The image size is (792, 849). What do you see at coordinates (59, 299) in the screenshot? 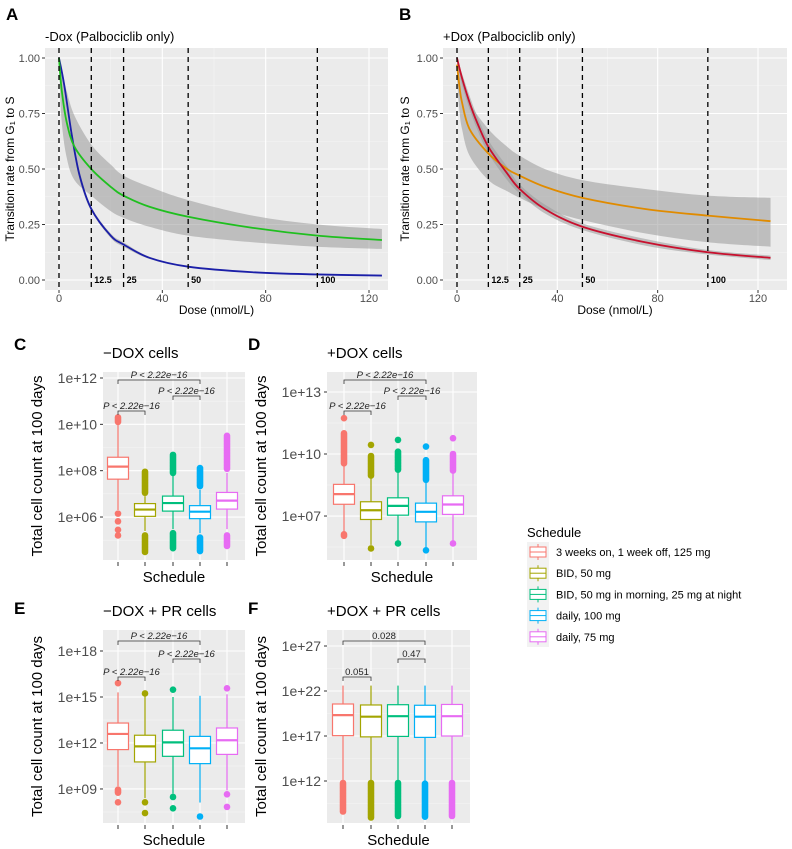
I see `x-tick-label: 0` at bounding box center [59, 299].